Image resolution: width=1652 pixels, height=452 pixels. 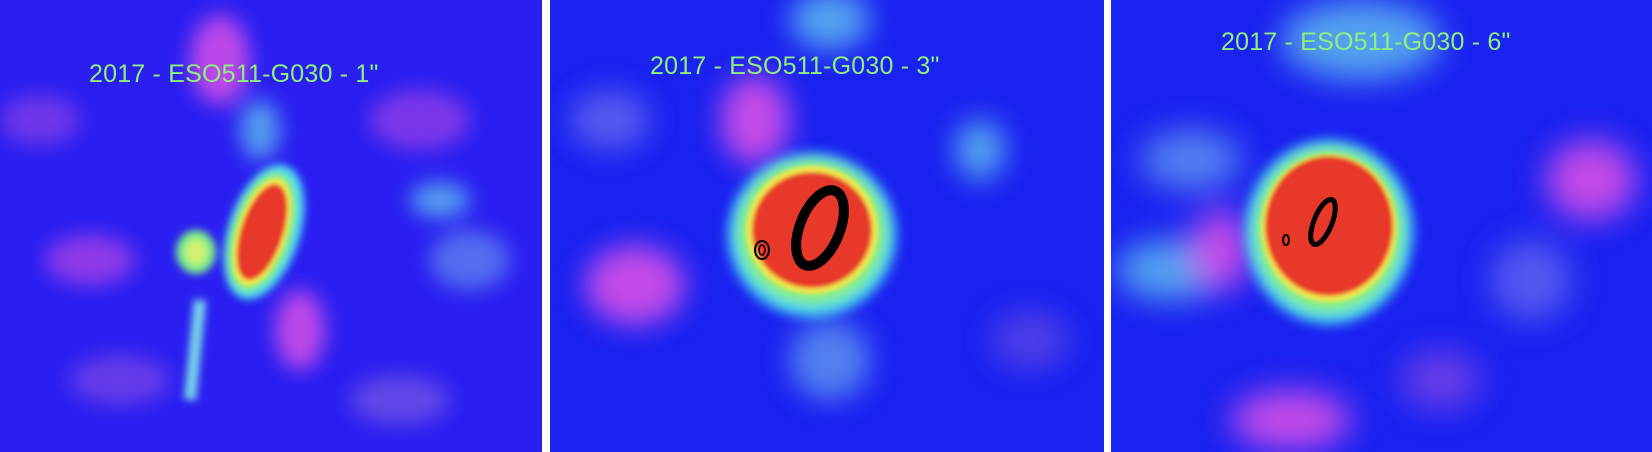 What do you see at coordinates (795, 66) in the screenshot?
I see `panel-2-label: 2017 - ESO511-G030 - 3"` at bounding box center [795, 66].